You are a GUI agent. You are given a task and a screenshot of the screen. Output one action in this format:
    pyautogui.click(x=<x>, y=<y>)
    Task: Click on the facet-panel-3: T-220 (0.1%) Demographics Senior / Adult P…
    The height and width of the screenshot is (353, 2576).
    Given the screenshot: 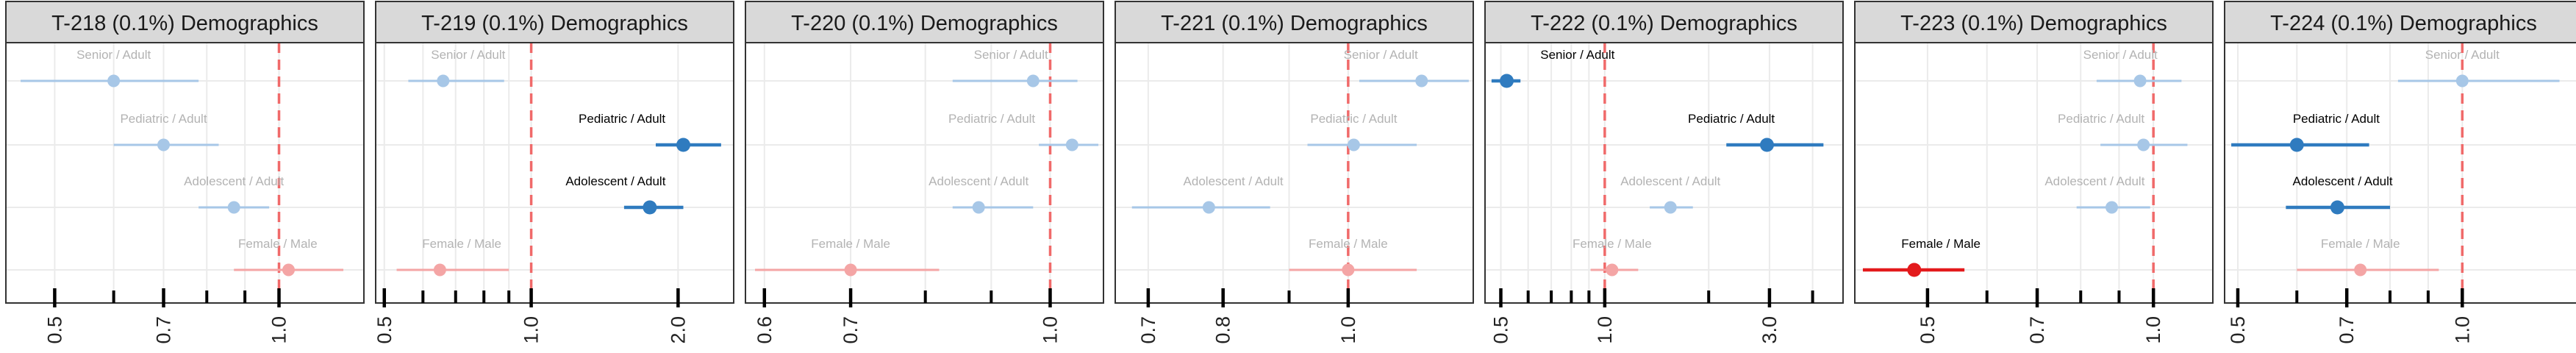 What is the action you would take?
    pyautogui.click(x=924, y=173)
    